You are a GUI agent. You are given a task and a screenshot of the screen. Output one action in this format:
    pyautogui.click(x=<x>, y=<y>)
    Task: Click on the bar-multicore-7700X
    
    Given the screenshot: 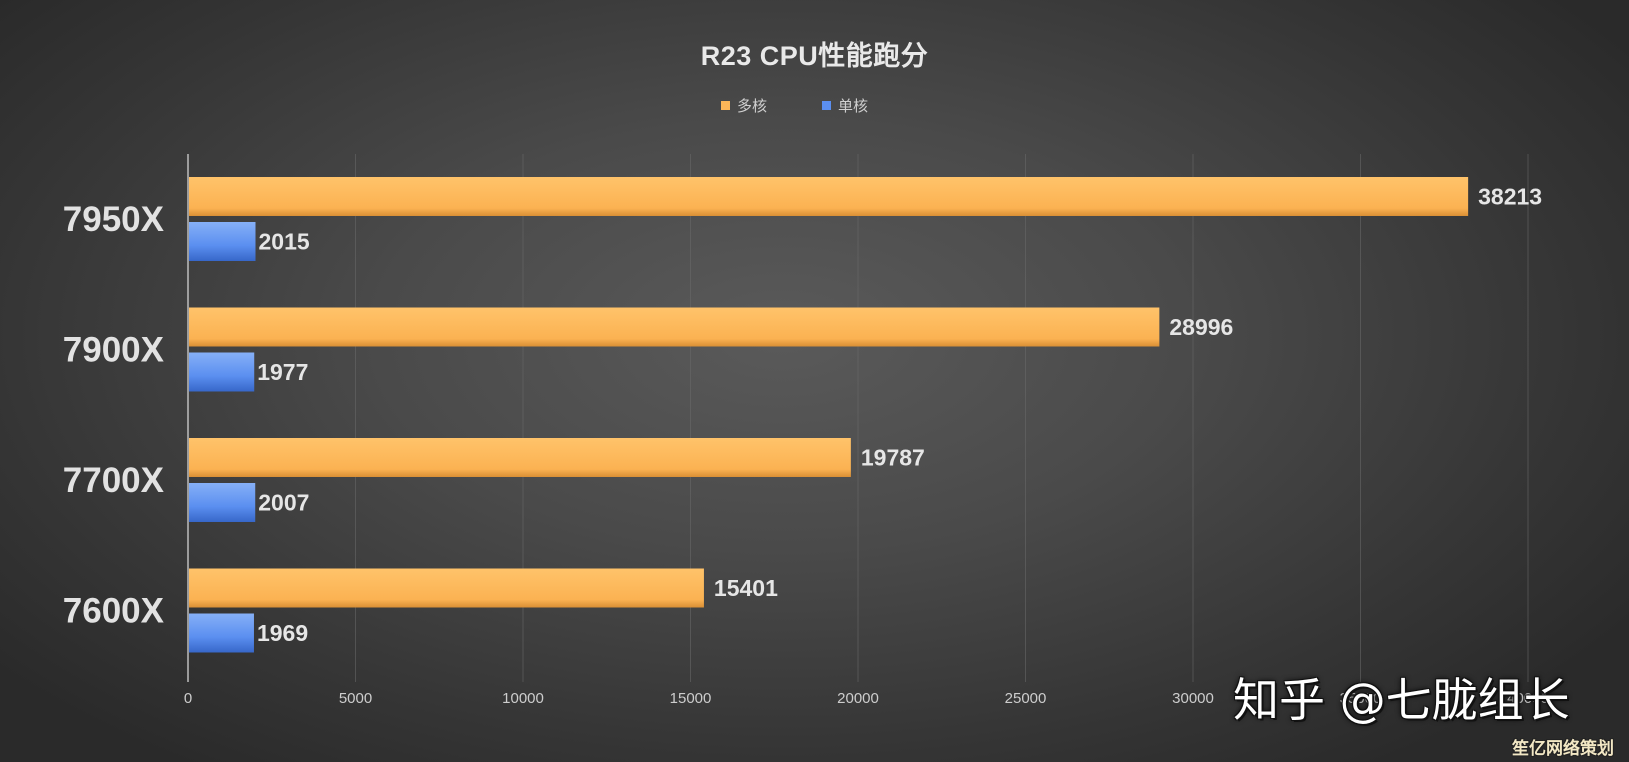 What is the action you would take?
    pyautogui.click(x=520, y=457)
    